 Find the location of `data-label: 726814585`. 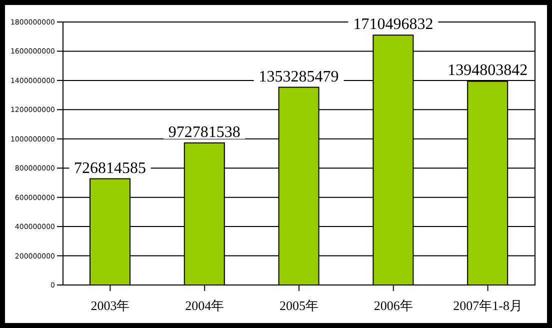

data-label: 726814585 is located at coordinates (110, 168).